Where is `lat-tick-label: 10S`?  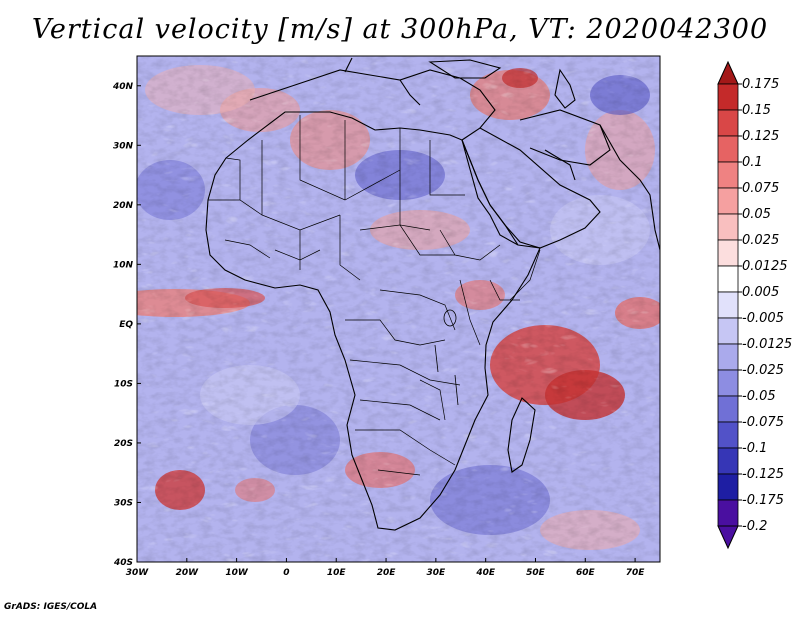 lat-tick-label: 10S is located at coordinates (123, 384).